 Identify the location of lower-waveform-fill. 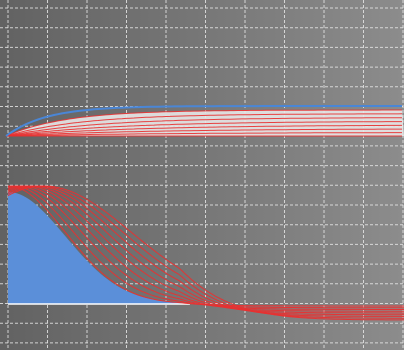
(99, 248).